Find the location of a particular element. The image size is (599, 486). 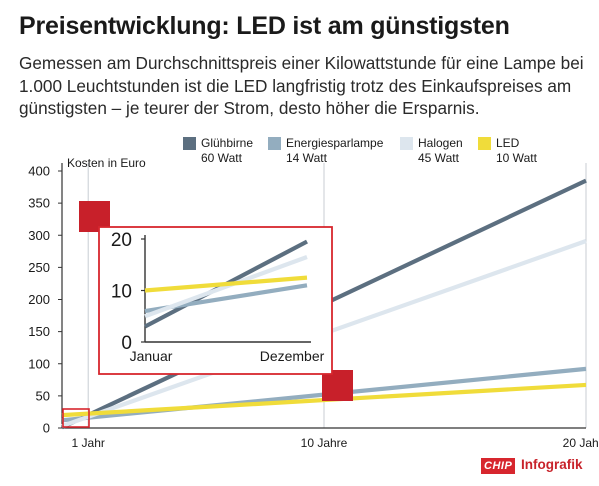

y-tick-label-0: 0 is located at coordinates (46, 428).